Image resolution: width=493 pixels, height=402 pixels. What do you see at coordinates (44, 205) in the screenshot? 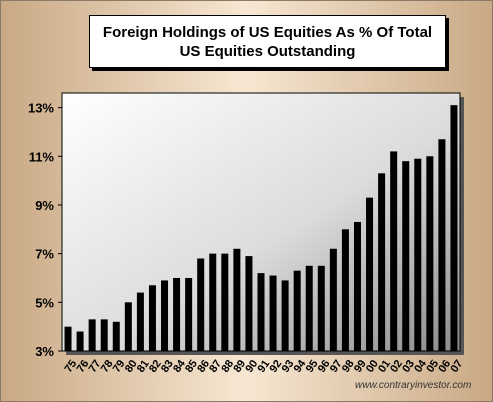
I see `y-tick-label: 9%` at bounding box center [44, 205].